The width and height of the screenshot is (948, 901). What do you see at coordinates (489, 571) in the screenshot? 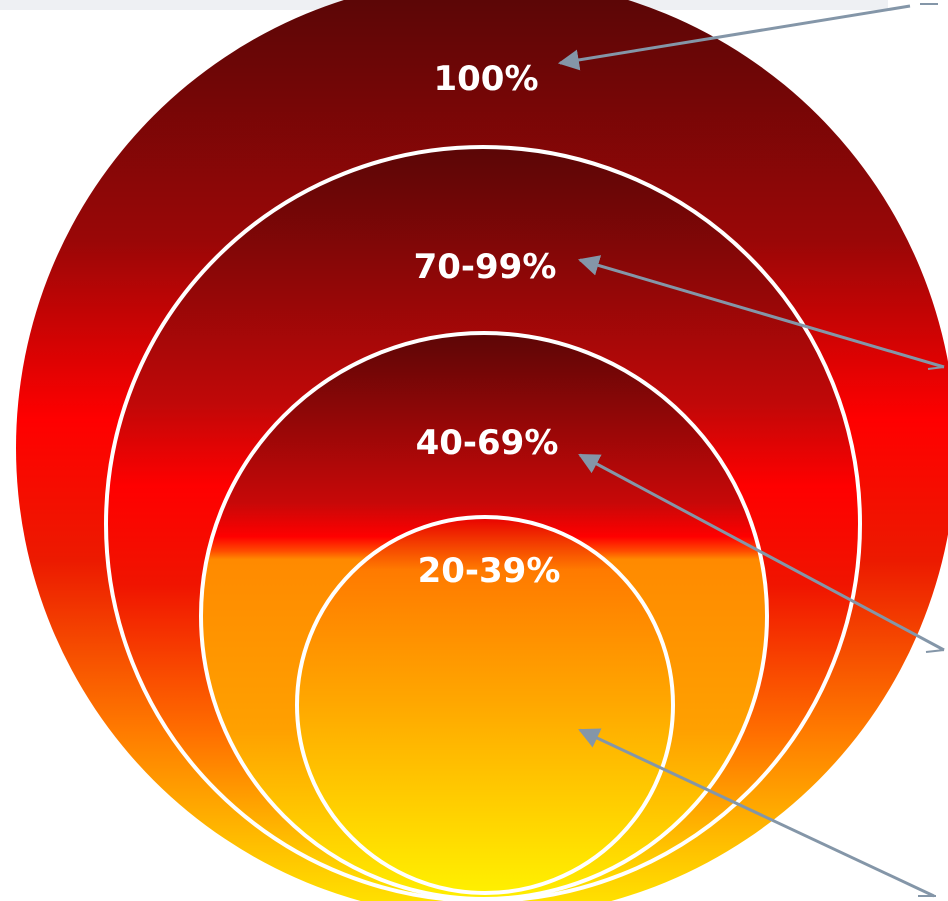
I see `ring-label-inner: 20-39%` at bounding box center [489, 571].